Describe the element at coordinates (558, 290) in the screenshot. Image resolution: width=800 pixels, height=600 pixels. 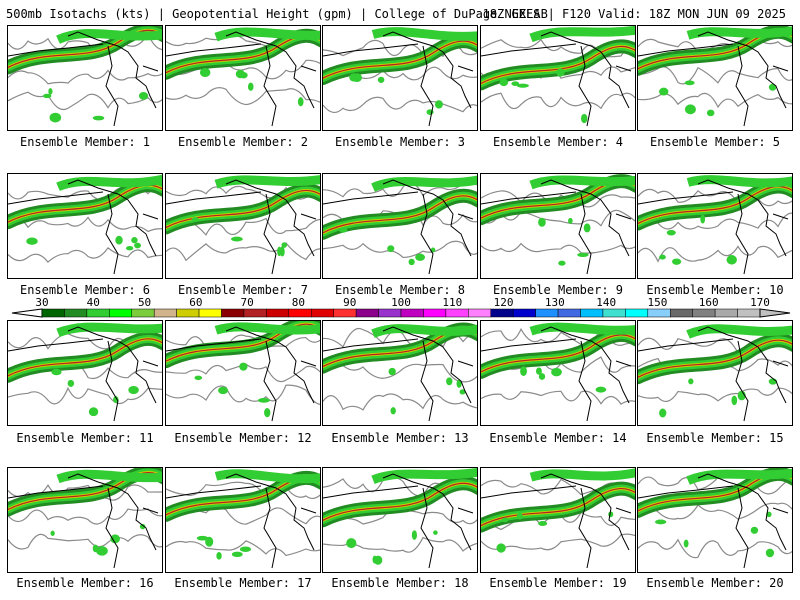
I see `ensemble-member-label: Ensemble Member: 9` at that location.